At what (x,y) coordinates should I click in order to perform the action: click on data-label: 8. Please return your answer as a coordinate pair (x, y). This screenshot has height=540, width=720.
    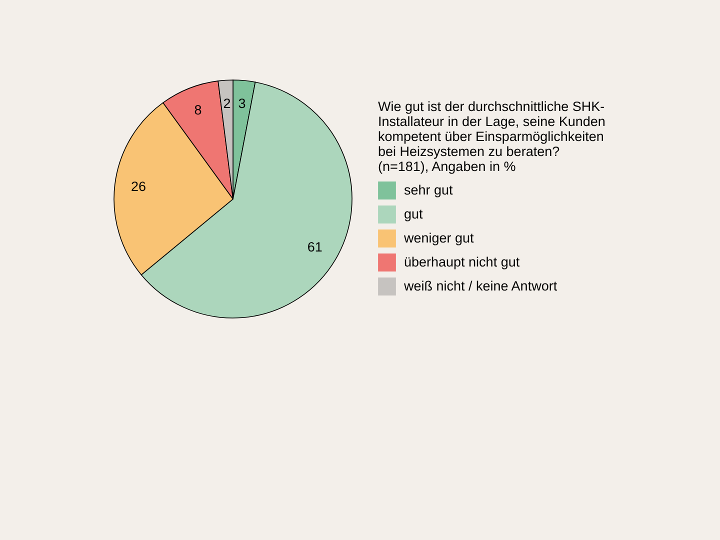
    Looking at the image, I should click on (198, 110).